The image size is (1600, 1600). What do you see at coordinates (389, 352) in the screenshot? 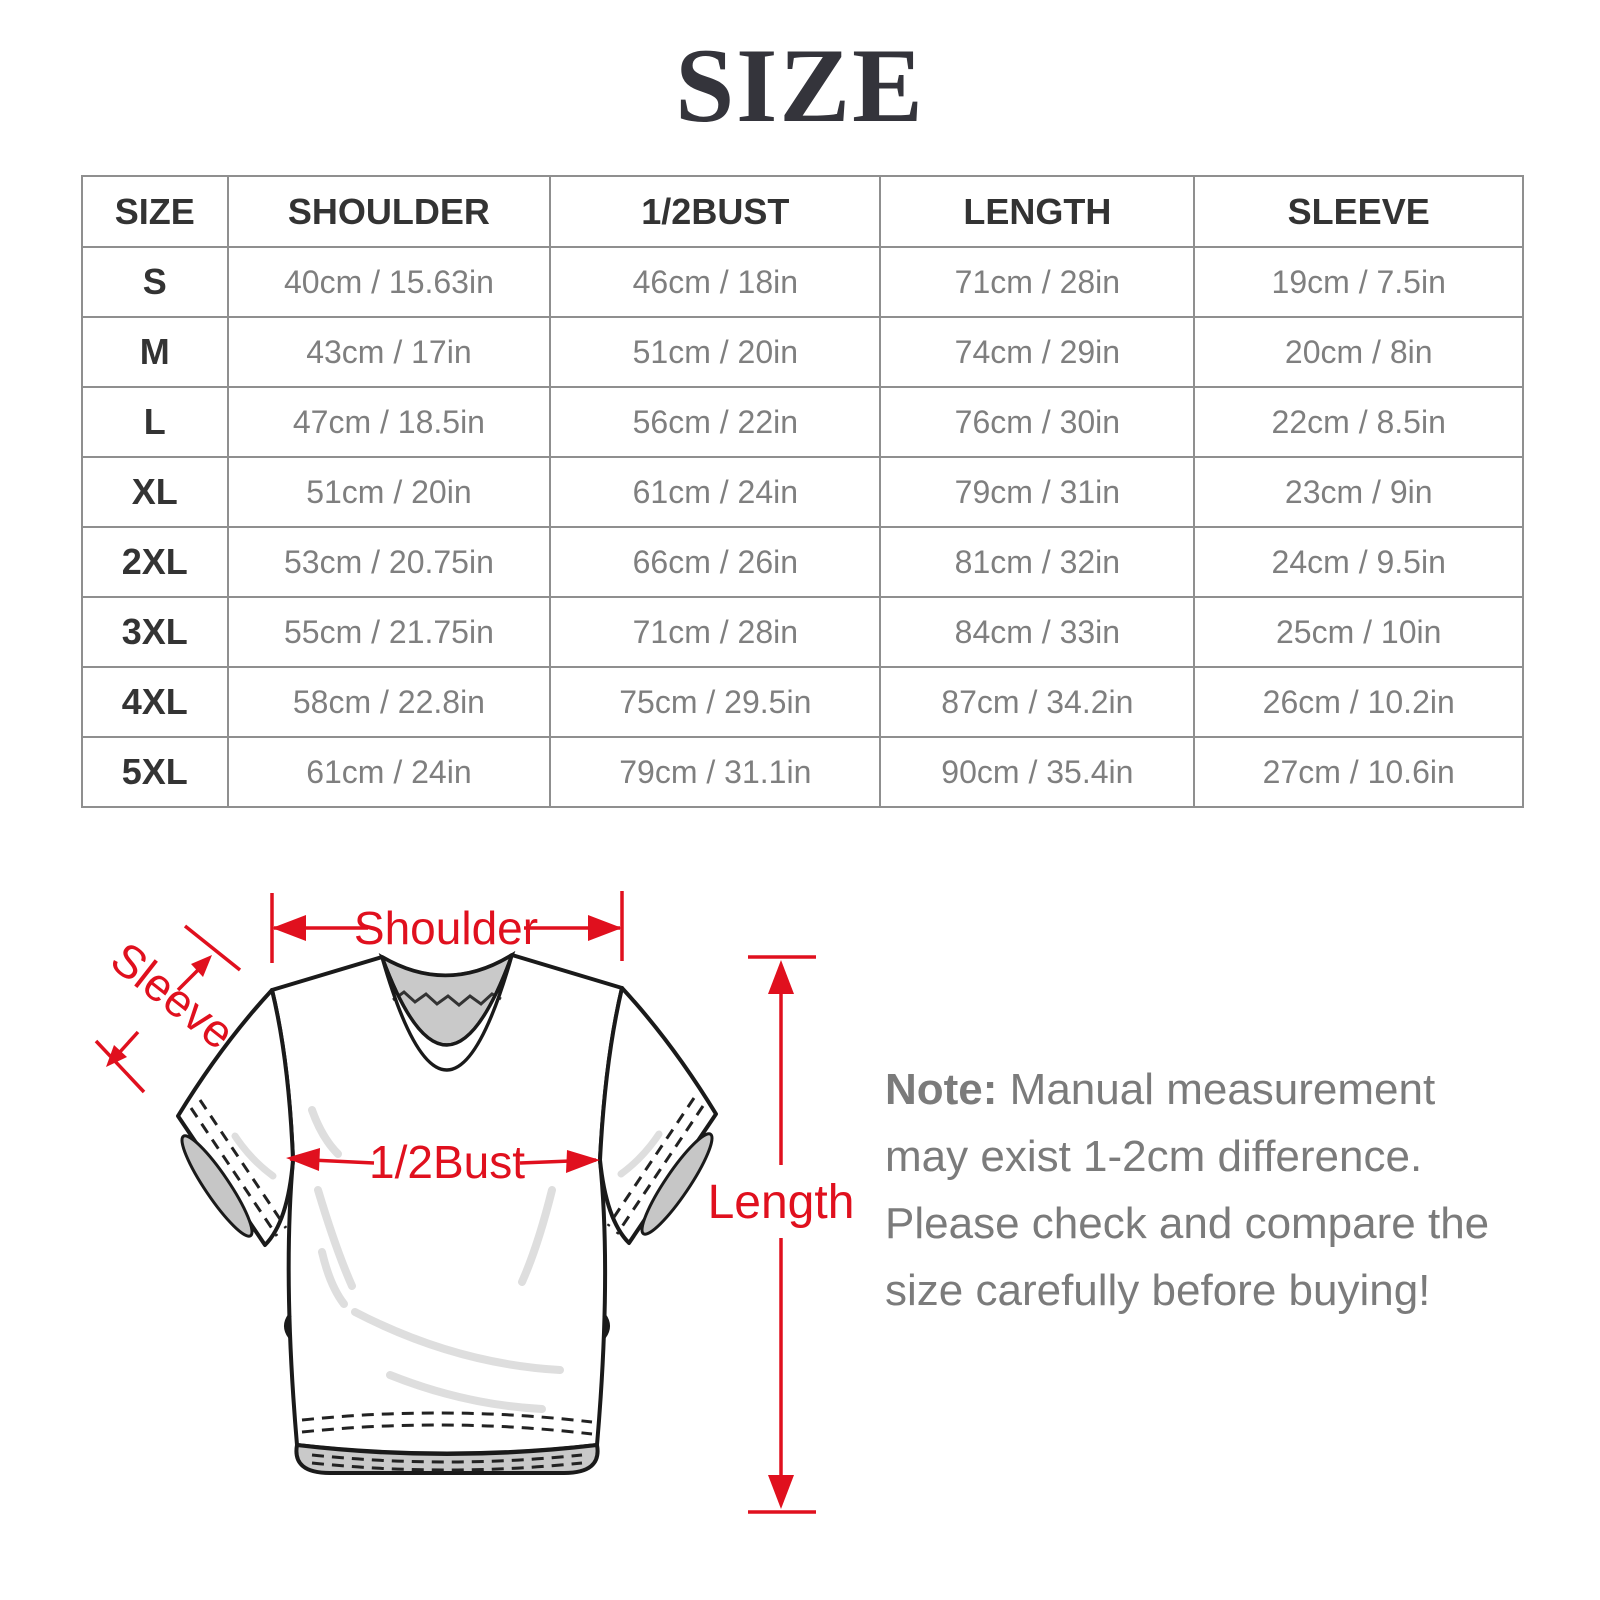
I see `shoulder-cell: 43cm / 17in` at bounding box center [389, 352].